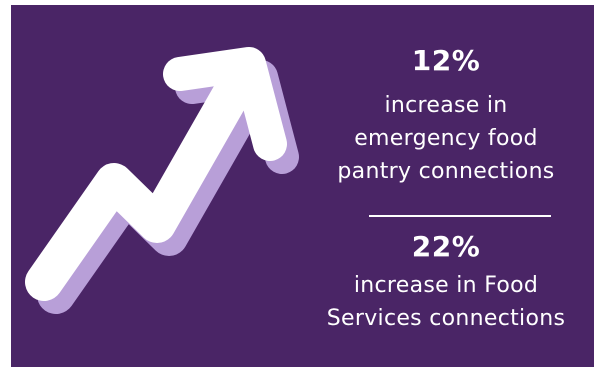 This screenshot has height=372, width=599. I want to click on stat-description-line: Services connections, so click(446, 318).